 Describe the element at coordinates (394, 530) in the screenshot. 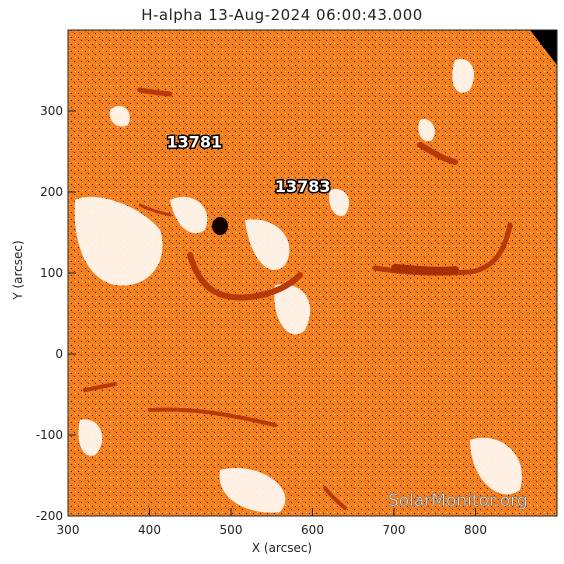

I see `x-tick-label: 700` at that location.